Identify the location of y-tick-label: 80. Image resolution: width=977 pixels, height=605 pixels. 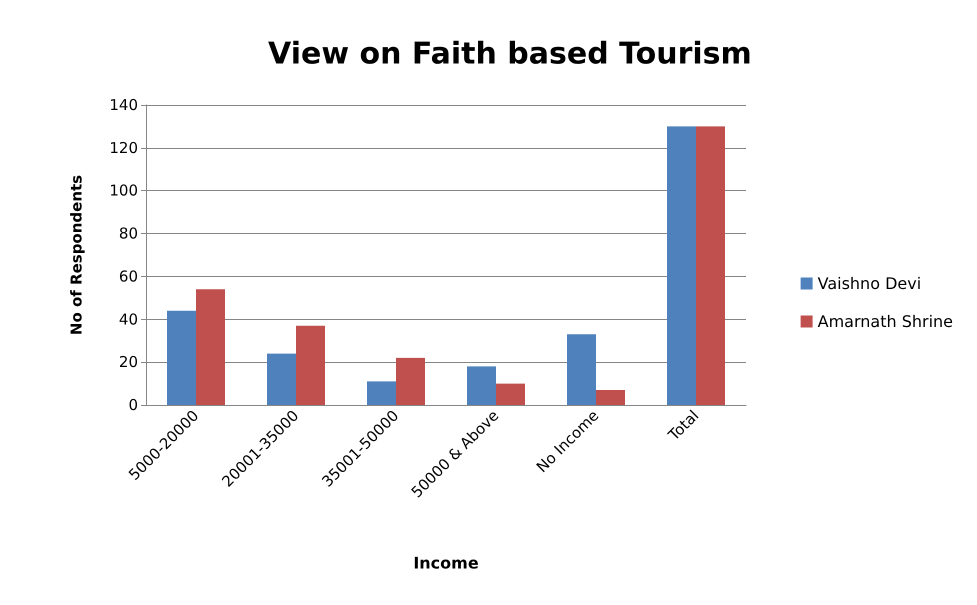
(128, 233).